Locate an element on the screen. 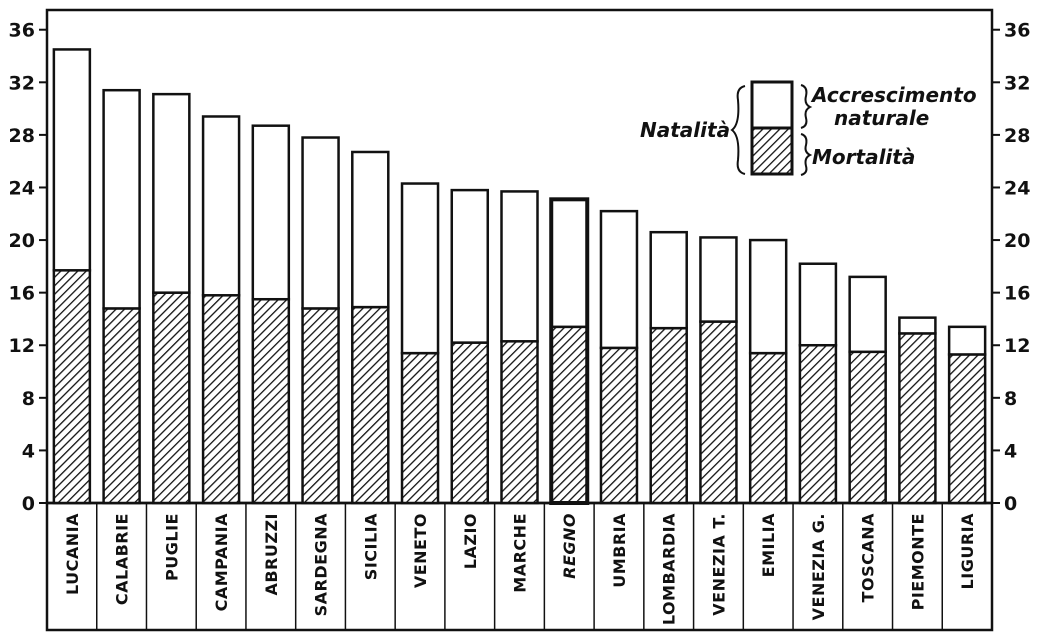 This screenshot has height=636, width=1037. legend-naturale-label: naturale is located at coordinates (881, 118).